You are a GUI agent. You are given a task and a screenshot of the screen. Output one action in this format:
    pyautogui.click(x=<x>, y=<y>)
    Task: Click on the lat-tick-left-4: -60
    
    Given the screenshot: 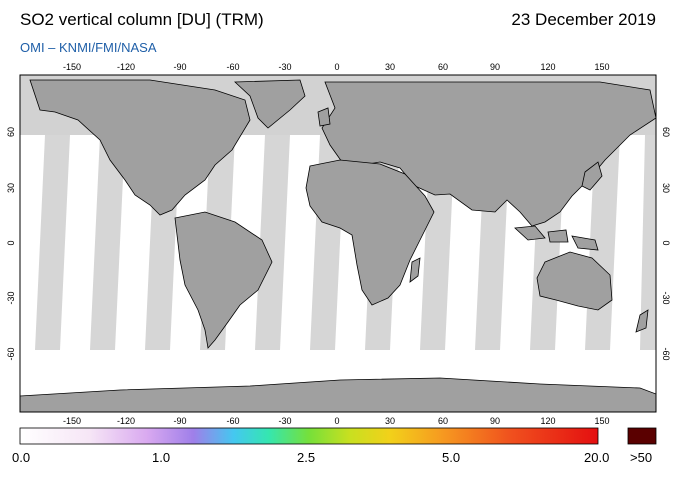 What is the action you would take?
    pyautogui.click(x=11, y=353)
    